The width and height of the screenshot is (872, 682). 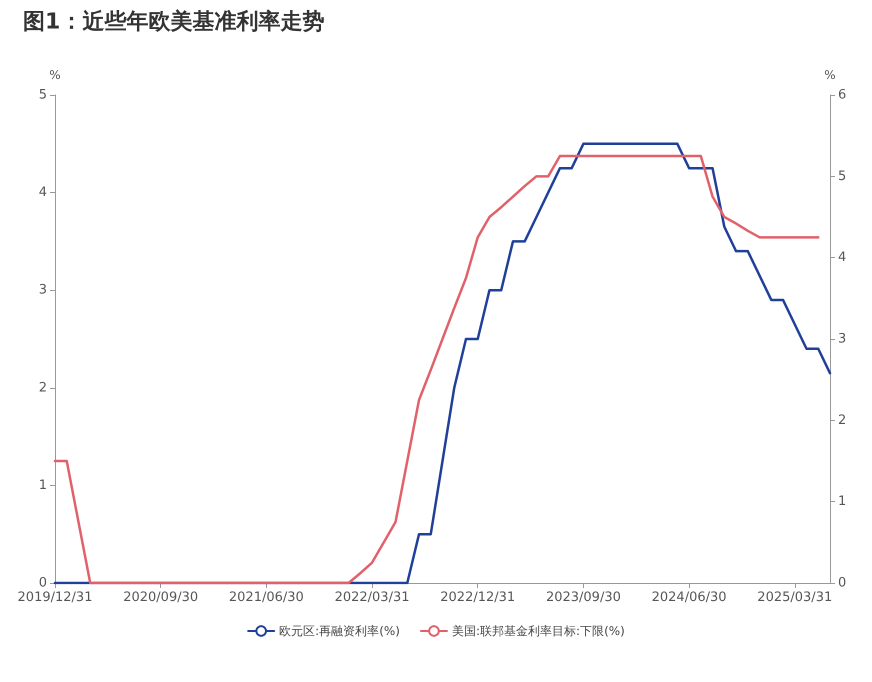 What do you see at coordinates (42, 485) in the screenshot?
I see `y-tick-label: 1` at bounding box center [42, 485].